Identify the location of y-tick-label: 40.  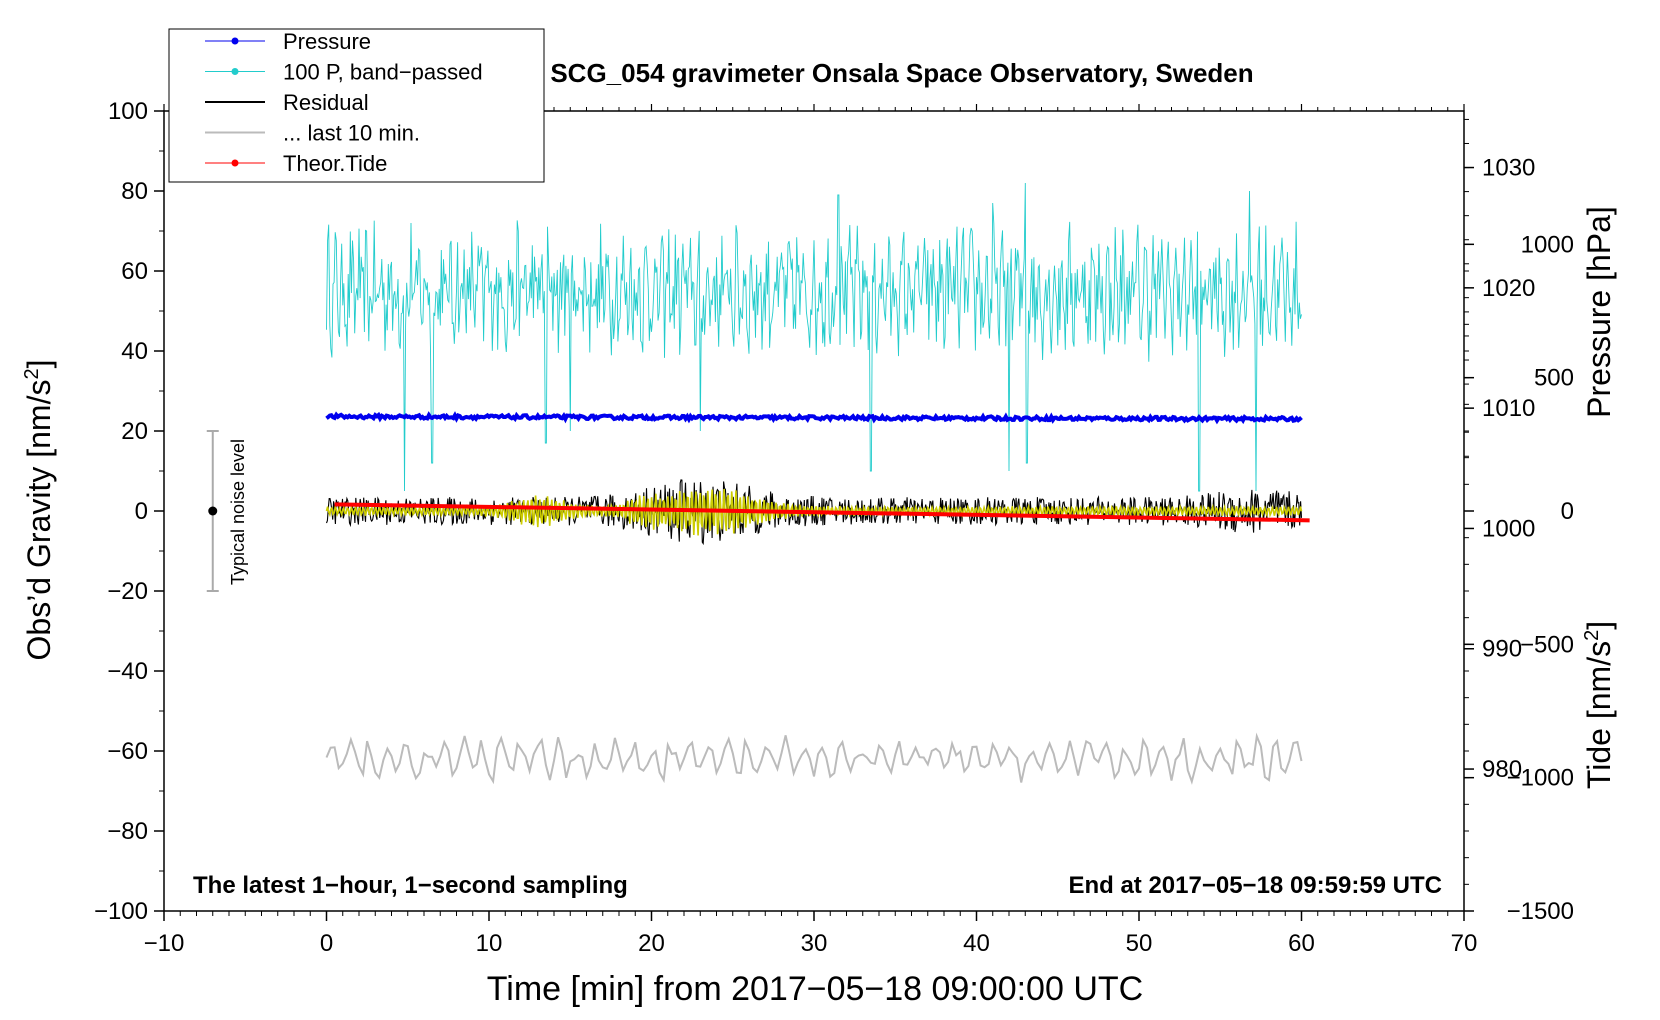
(134, 351).